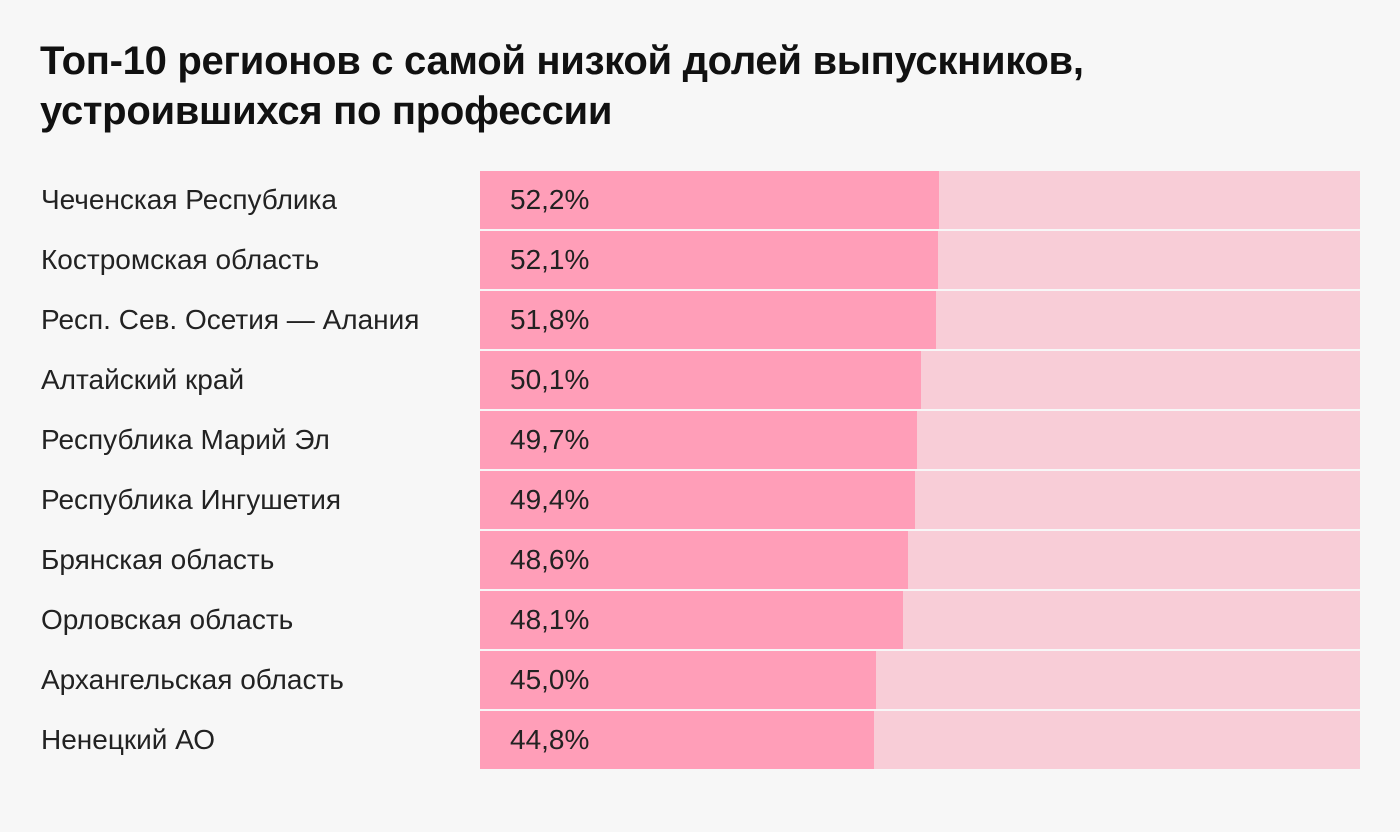 Image resolution: width=1400 pixels, height=832 pixels. What do you see at coordinates (128, 739) in the screenshot?
I see `category-label: Ненецкий АО` at bounding box center [128, 739].